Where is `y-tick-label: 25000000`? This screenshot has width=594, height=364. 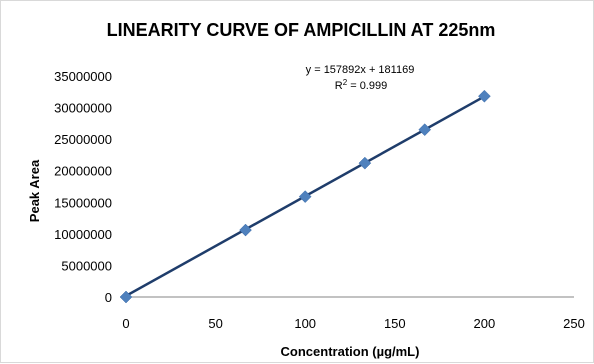 y-tick-label: 25000000 is located at coordinates (83, 139).